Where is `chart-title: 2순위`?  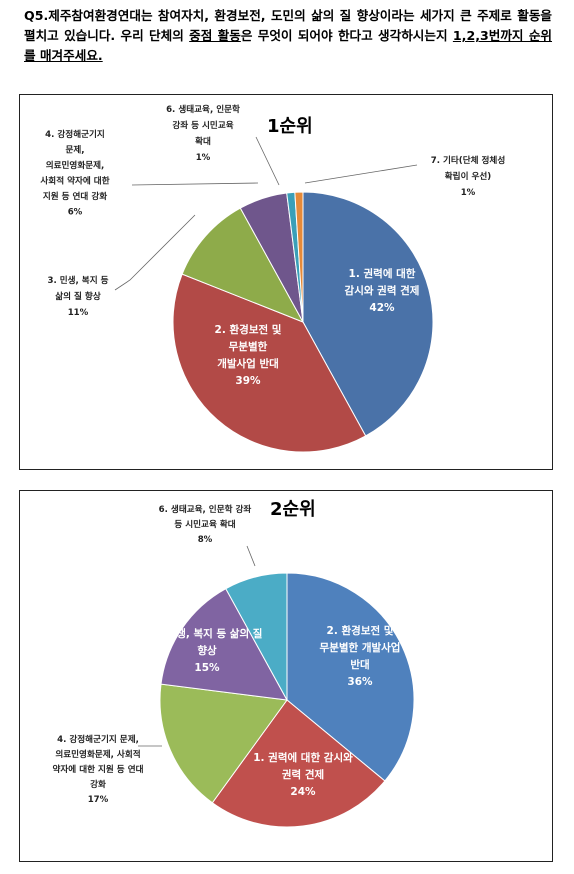 chart-title: 2순위 is located at coordinates (293, 509).